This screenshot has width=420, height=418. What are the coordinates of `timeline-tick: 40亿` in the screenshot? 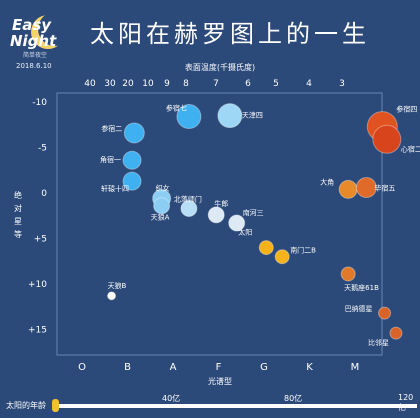 It's located at (171, 398).